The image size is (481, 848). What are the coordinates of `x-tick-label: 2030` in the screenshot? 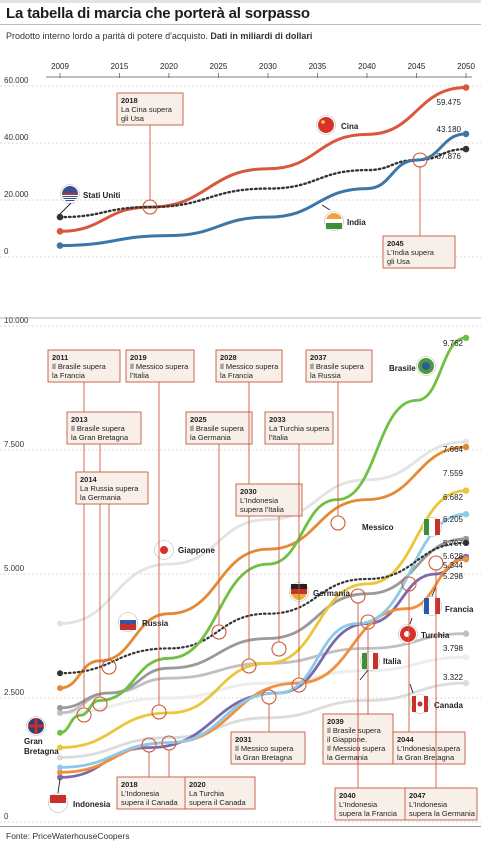 It's located at (268, 66).